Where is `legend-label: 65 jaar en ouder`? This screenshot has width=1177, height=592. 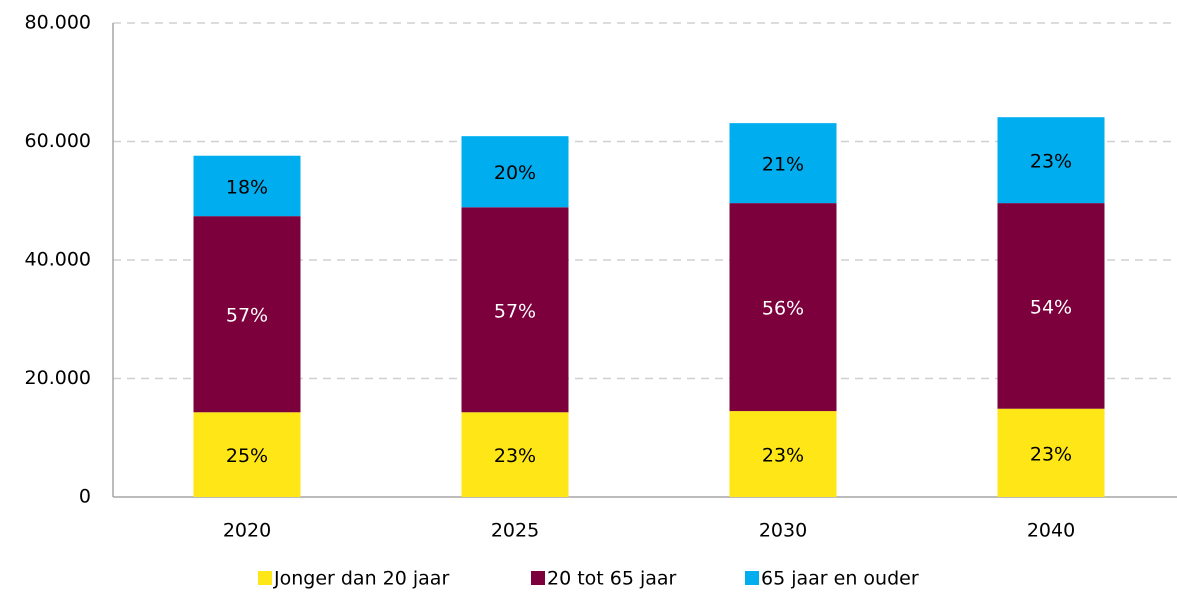
legend-label: 65 jaar en ouder is located at coordinates (840, 579).